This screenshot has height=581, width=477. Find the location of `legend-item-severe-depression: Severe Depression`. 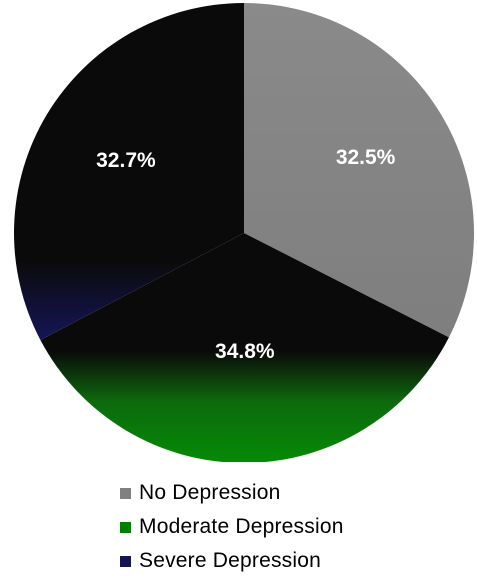

legend-item-severe-depression: Severe Depression is located at coordinates (232, 561).